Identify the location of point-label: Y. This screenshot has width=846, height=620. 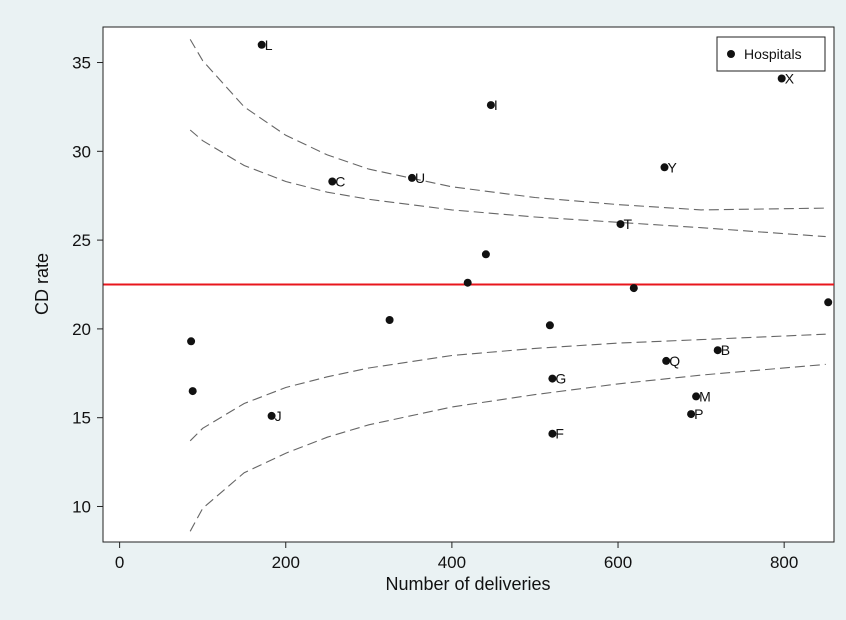
(673, 167).